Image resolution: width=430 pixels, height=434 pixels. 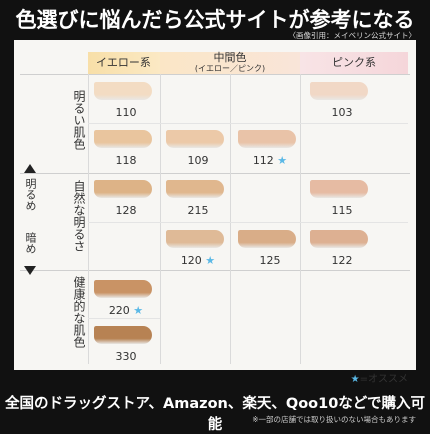 What do you see at coordinates (230, 68) in the screenshot?
I see `column-header-mid-sublabel: (イエロー／ピンク)` at bounding box center [230, 68].